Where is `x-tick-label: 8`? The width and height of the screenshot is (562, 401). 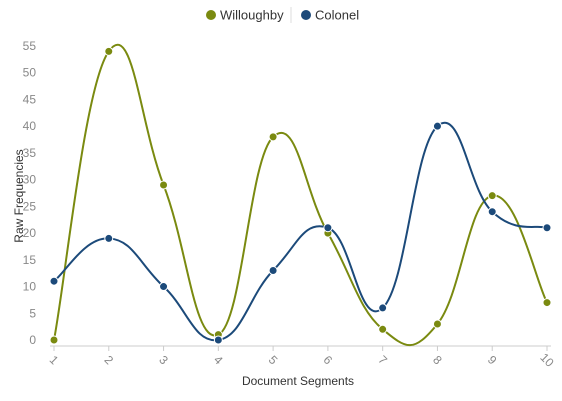 x-tick-label: 8 is located at coordinates (437, 360).